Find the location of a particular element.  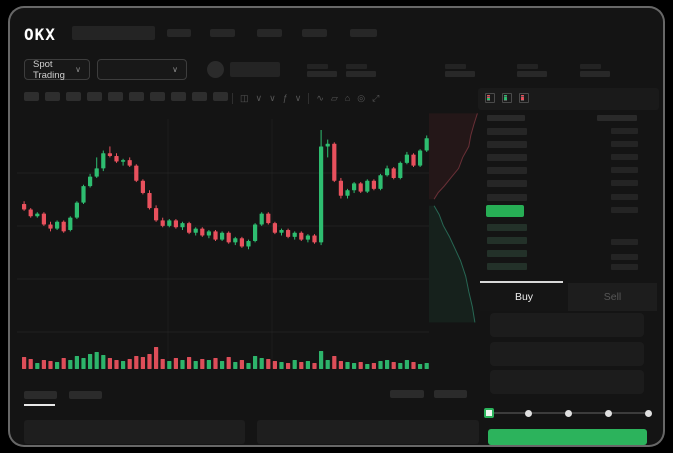

orderbook-asks-view-icon is located at coordinates (524, 98).